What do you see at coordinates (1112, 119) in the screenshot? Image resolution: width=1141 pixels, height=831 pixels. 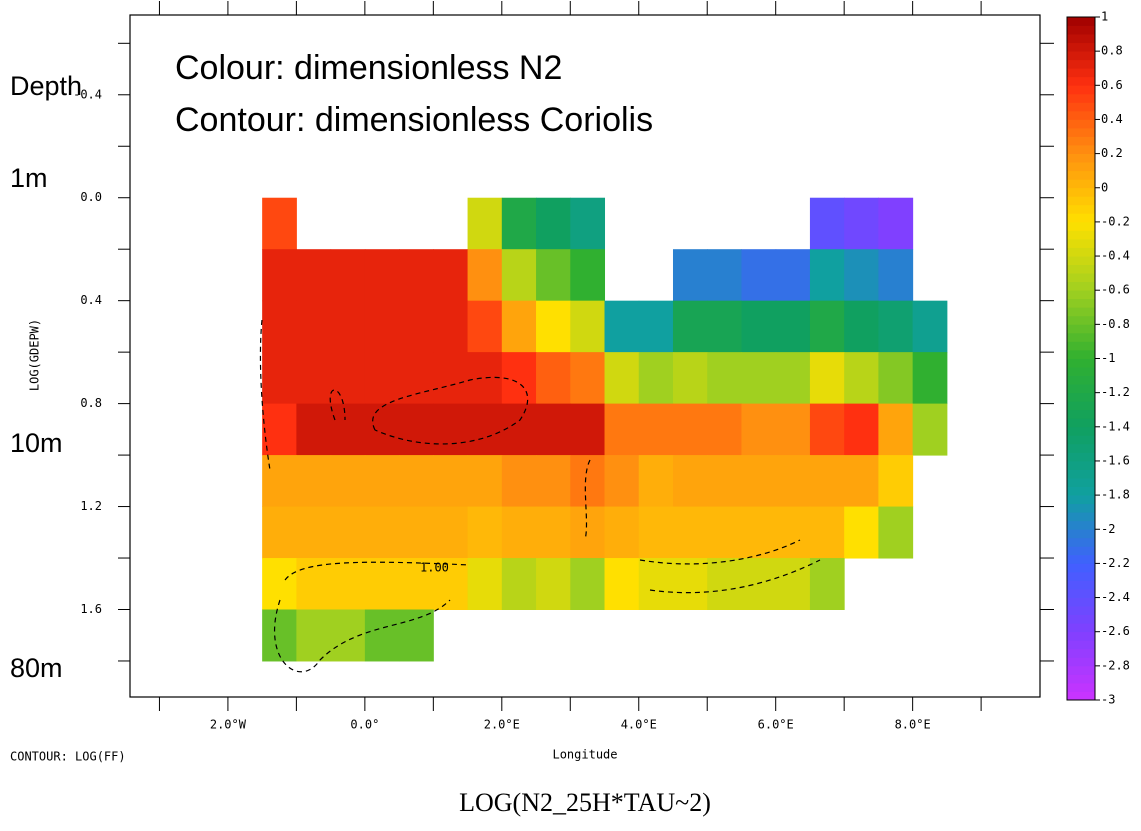 I see `colorbar-tick-label: 0.4` at bounding box center [1112, 119].